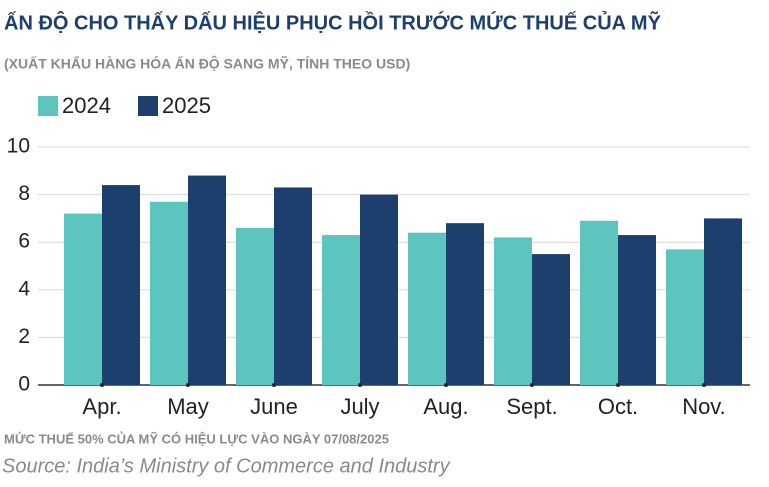 The image size is (769, 487). Describe the element at coordinates (359, 406) in the screenshot. I see `x-tick-label: July` at that location.